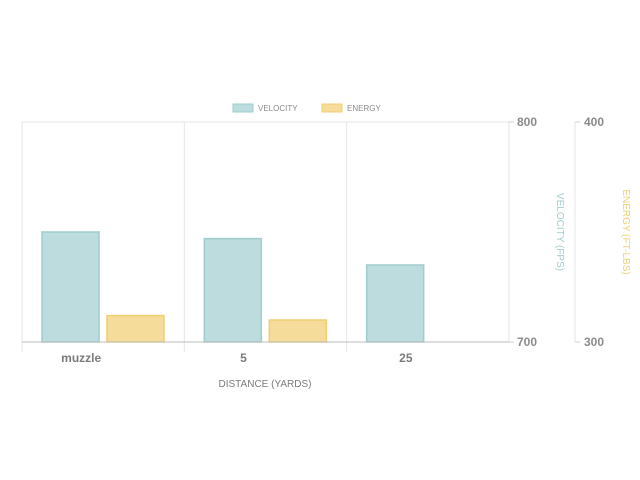 The height and width of the screenshot is (480, 640). I want to click on legend: VELOCITY ENERGY, so click(306, 108).